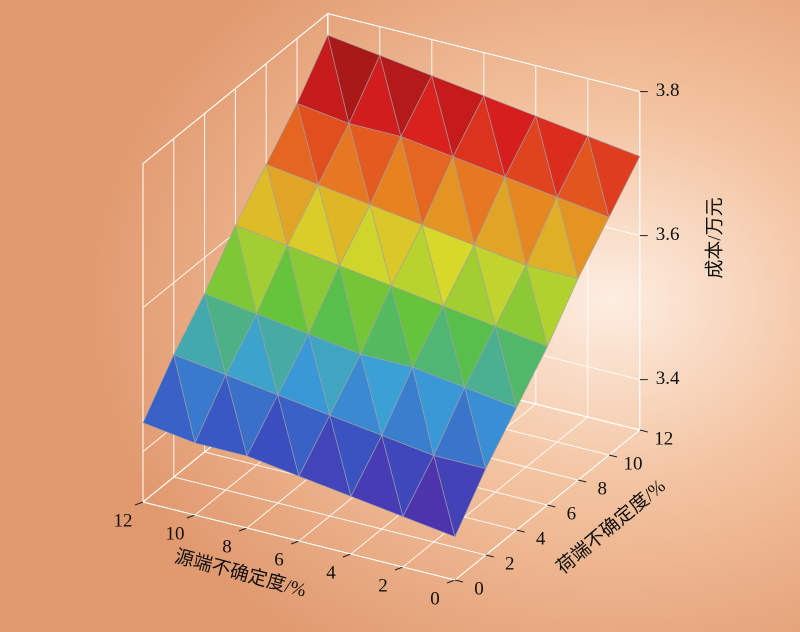  What do you see at coordinates (227, 546) in the screenshot?
I see `x-tick-label: 8` at bounding box center [227, 546].